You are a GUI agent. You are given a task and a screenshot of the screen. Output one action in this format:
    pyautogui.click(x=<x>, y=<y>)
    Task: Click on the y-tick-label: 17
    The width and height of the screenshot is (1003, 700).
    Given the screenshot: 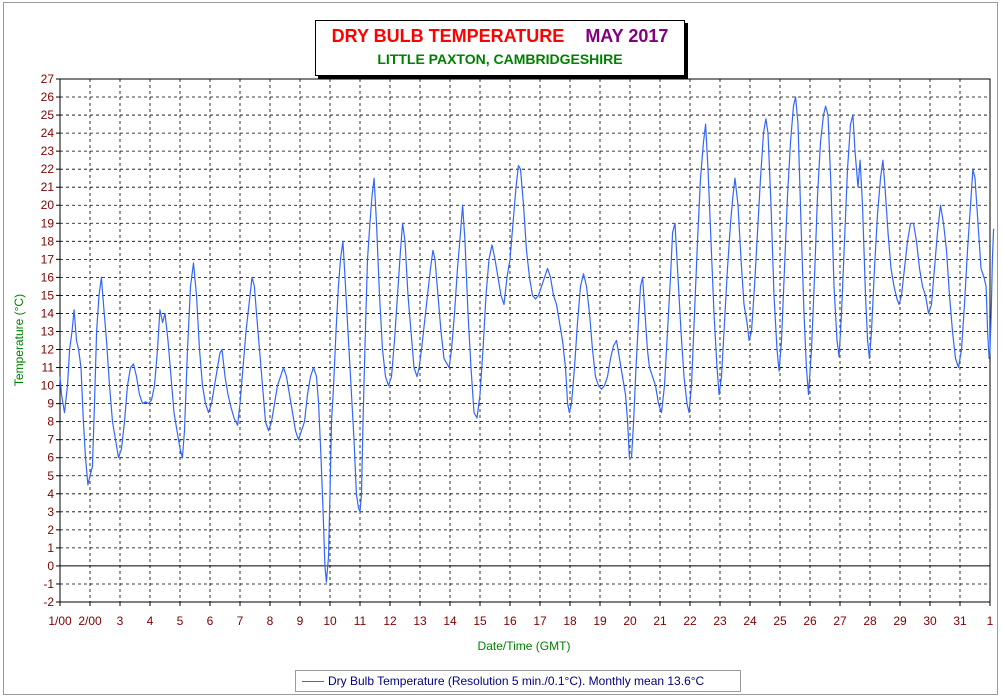 What is the action you would take?
    pyautogui.click(x=48, y=259)
    